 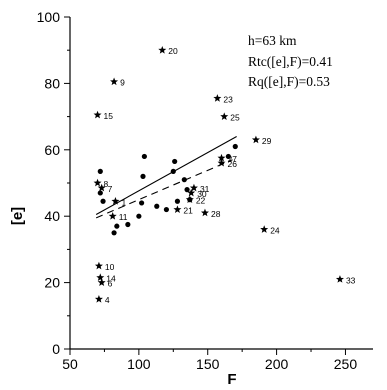 I want to click on star-point-label: 25, so click(x=235, y=118).